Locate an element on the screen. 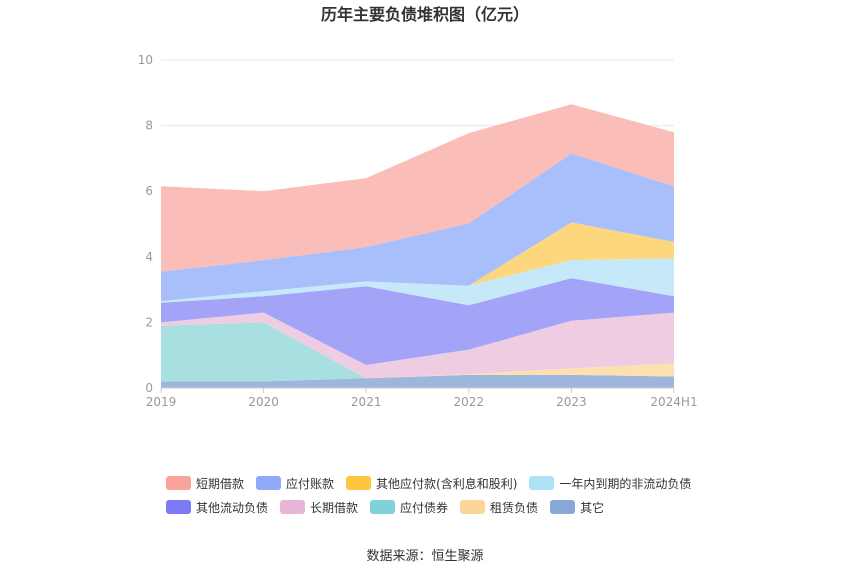  legend-item: 其他流动负债 is located at coordinates (217, 507).